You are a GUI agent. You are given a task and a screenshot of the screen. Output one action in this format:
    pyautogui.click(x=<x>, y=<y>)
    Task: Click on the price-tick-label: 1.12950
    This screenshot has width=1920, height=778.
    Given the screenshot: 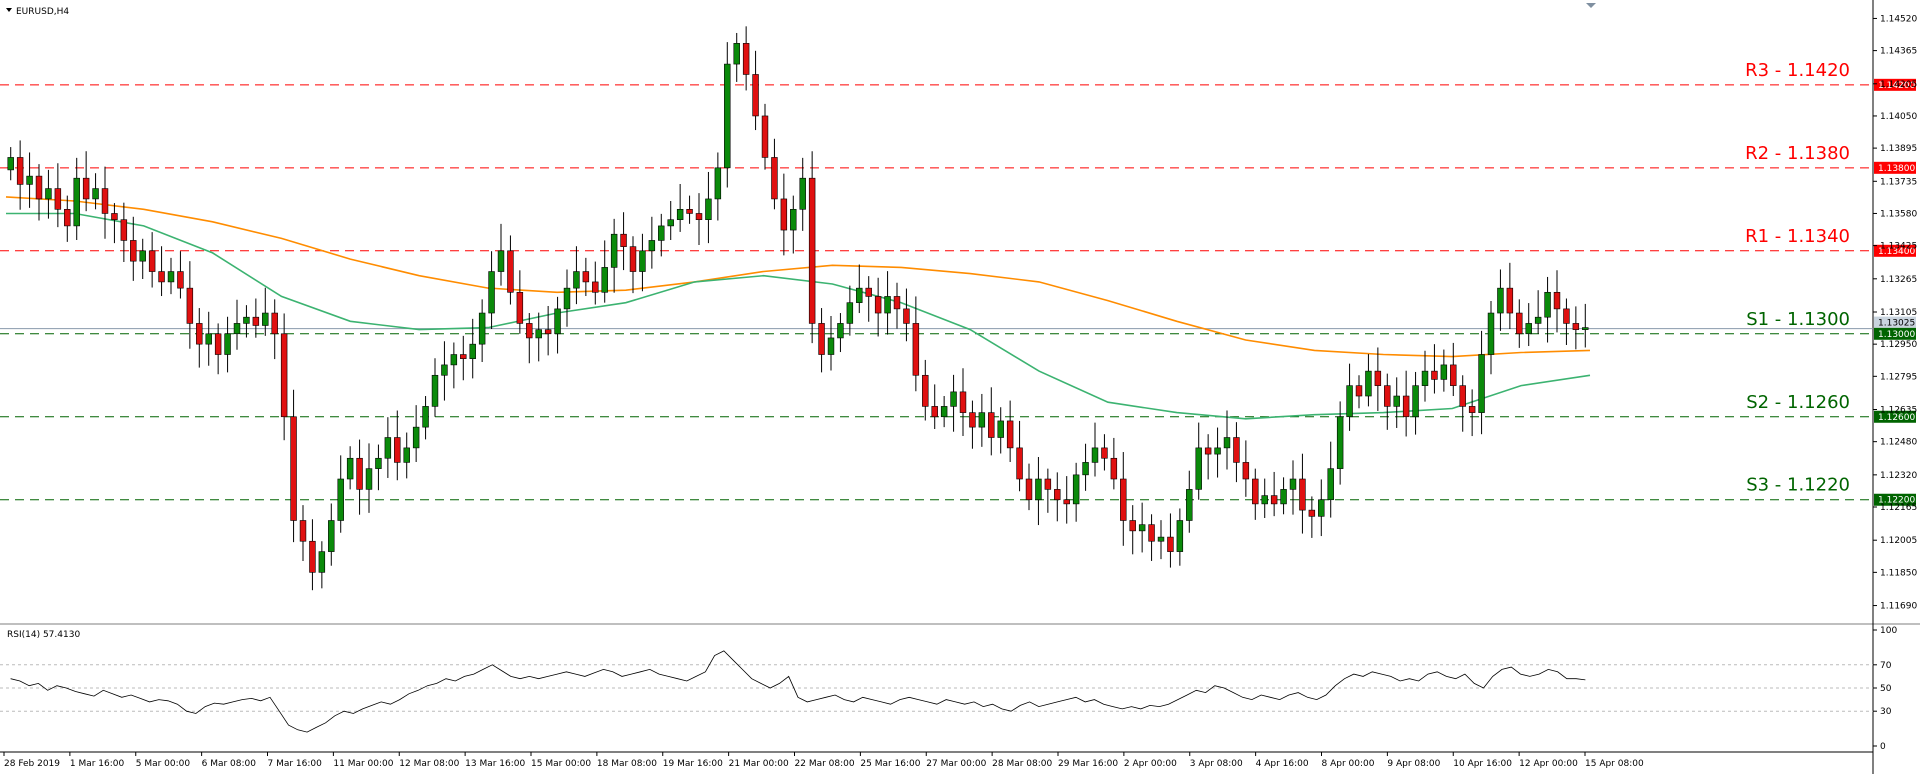 What is the action you would take?
    pyautogui.click(x=1898, y=345)
    